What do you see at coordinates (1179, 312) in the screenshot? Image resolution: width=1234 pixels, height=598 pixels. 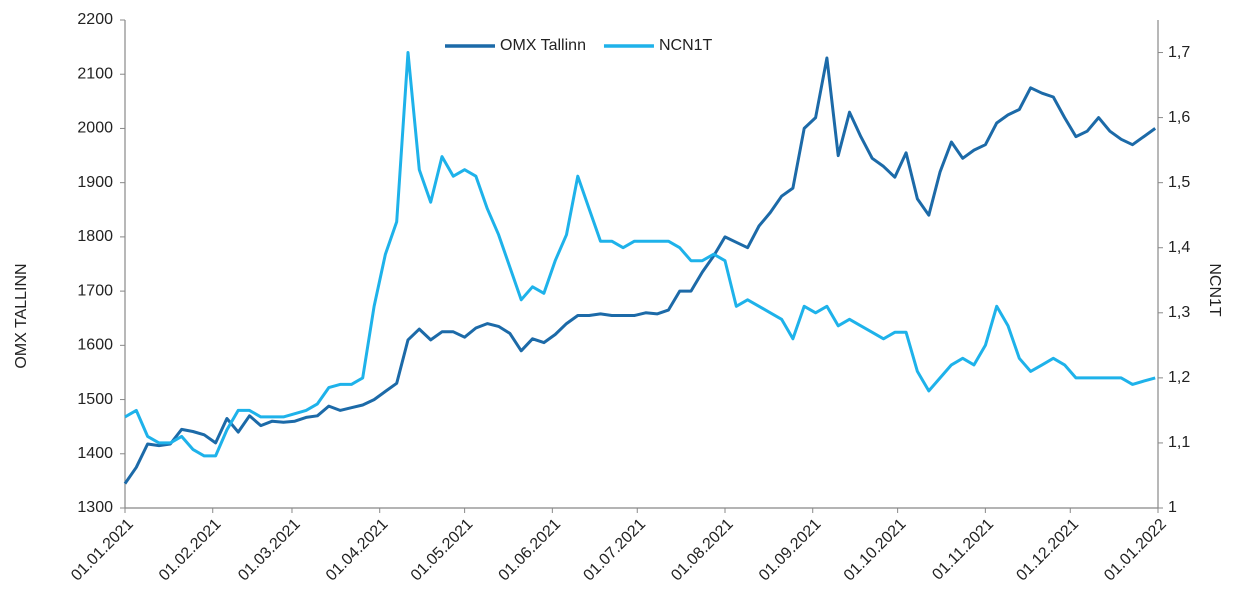 I see `y2-tick-label: 1,3` at bounding box center [1179, 312].